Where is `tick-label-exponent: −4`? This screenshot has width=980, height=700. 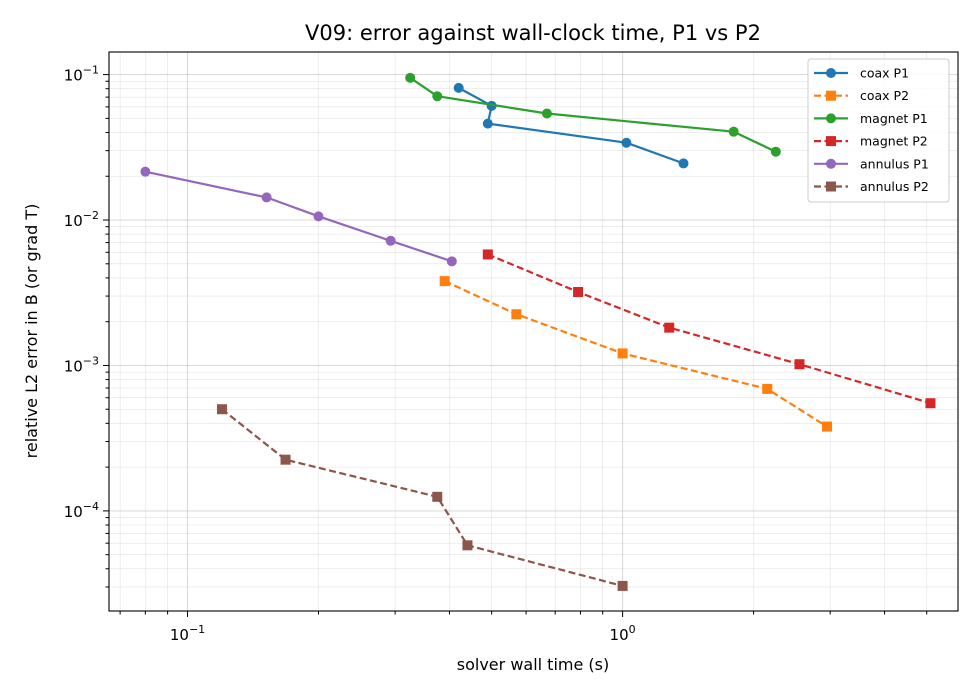
tick-label-exponent: −4 is located at coordinates (91, 506).